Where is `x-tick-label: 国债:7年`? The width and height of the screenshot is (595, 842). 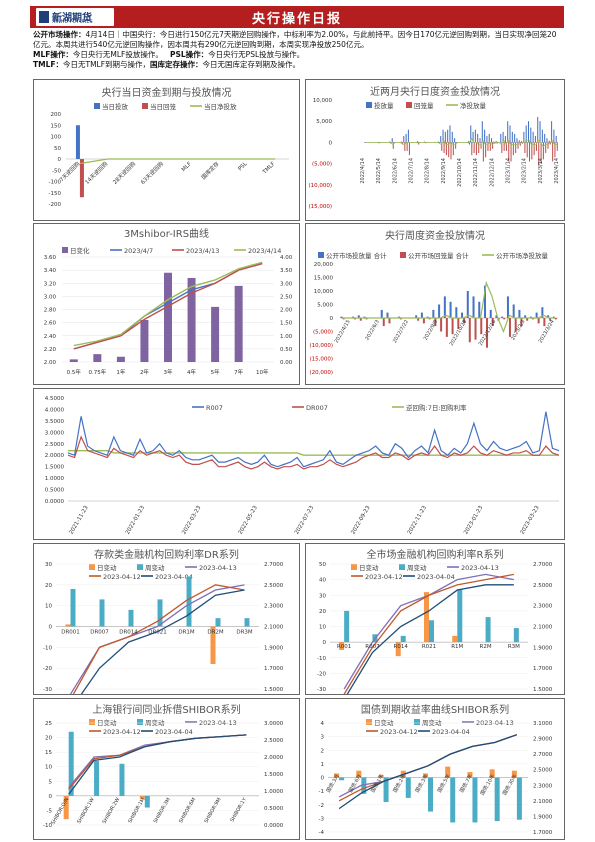 x-tick-label: 国债:7年 is located at coordinates (466, 783).